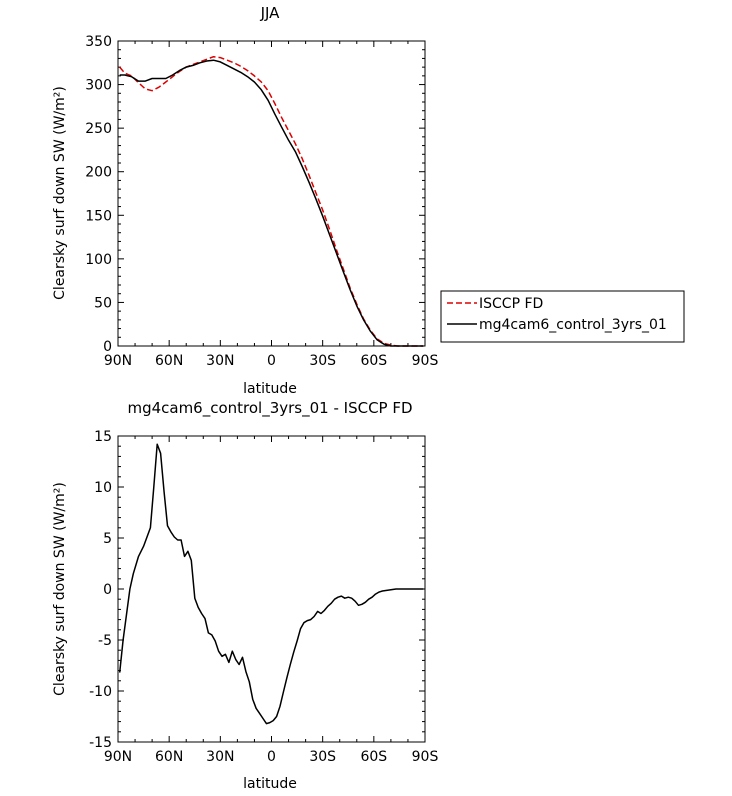  I want to click on top-legend: ISCCP FD mg4cam6_control_3yrs_01, so click(562, 316).